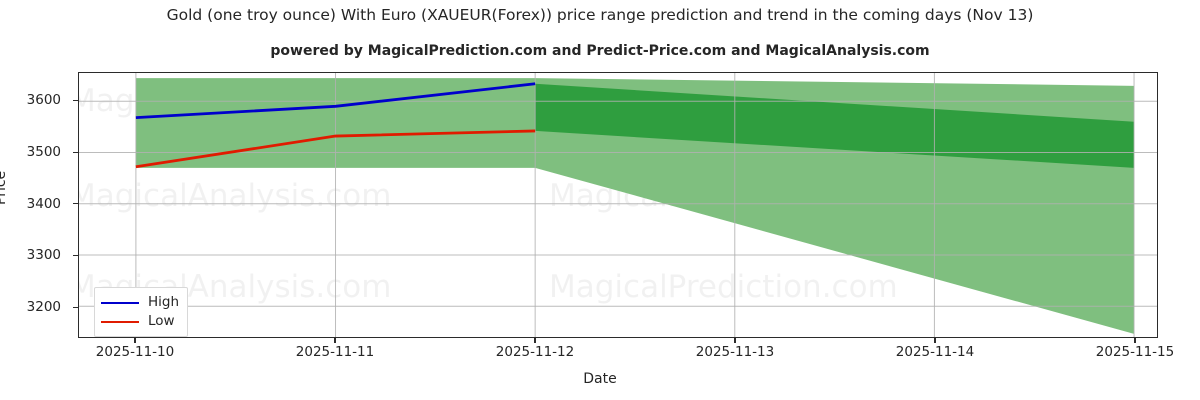 The image size is (1200, 400). What do you see at coordinates (43, 255) in the screenshot?
I see `y-tick-label: 3300` at bounding box center [43, 255].